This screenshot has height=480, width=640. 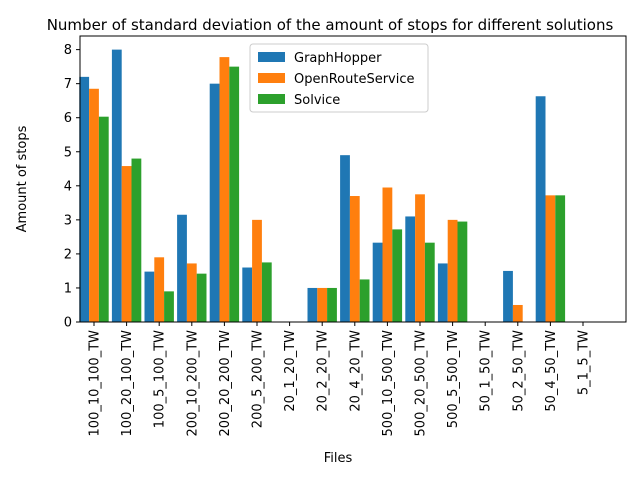 What do you see at coordinates (397, 275) in the screenshot?
I see `bar-solvice-500_10_500_TW` at bounding box center [397, 275].